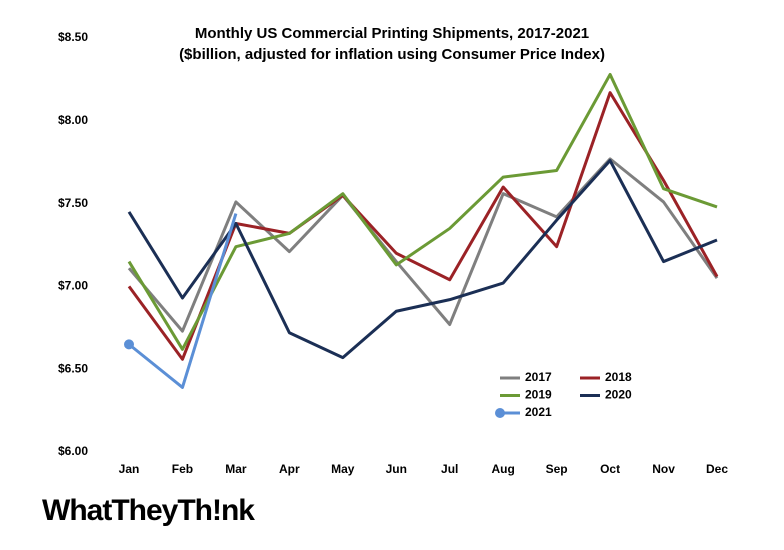 The width and height of the screenshot is (784, 550). I want to click on x-tick-label: Apr, so click(289, 469).